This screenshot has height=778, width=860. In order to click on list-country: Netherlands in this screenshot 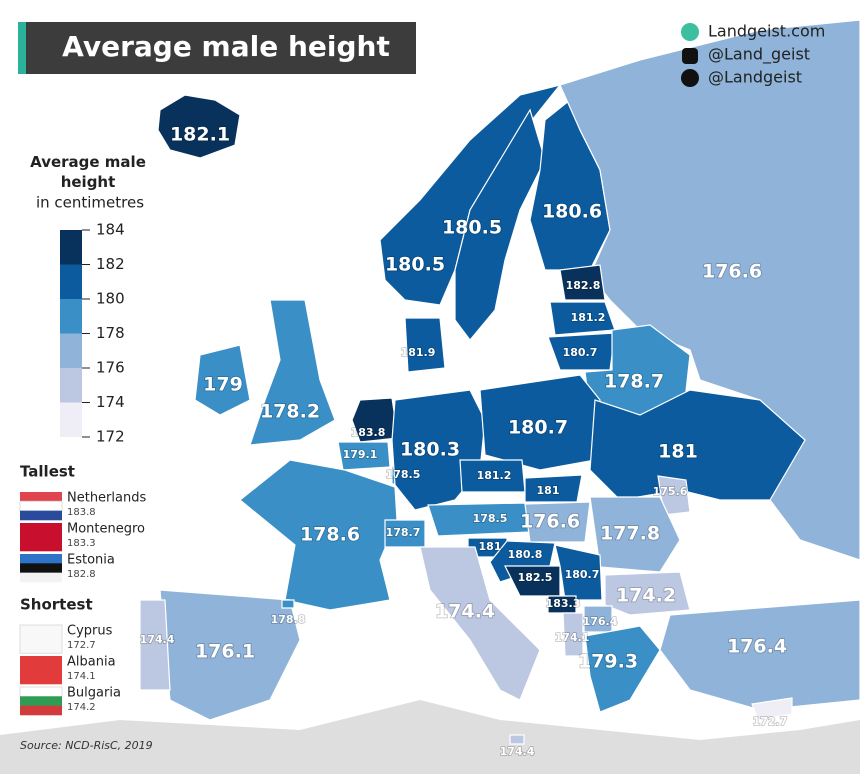, I will do `click(106, 498)`.